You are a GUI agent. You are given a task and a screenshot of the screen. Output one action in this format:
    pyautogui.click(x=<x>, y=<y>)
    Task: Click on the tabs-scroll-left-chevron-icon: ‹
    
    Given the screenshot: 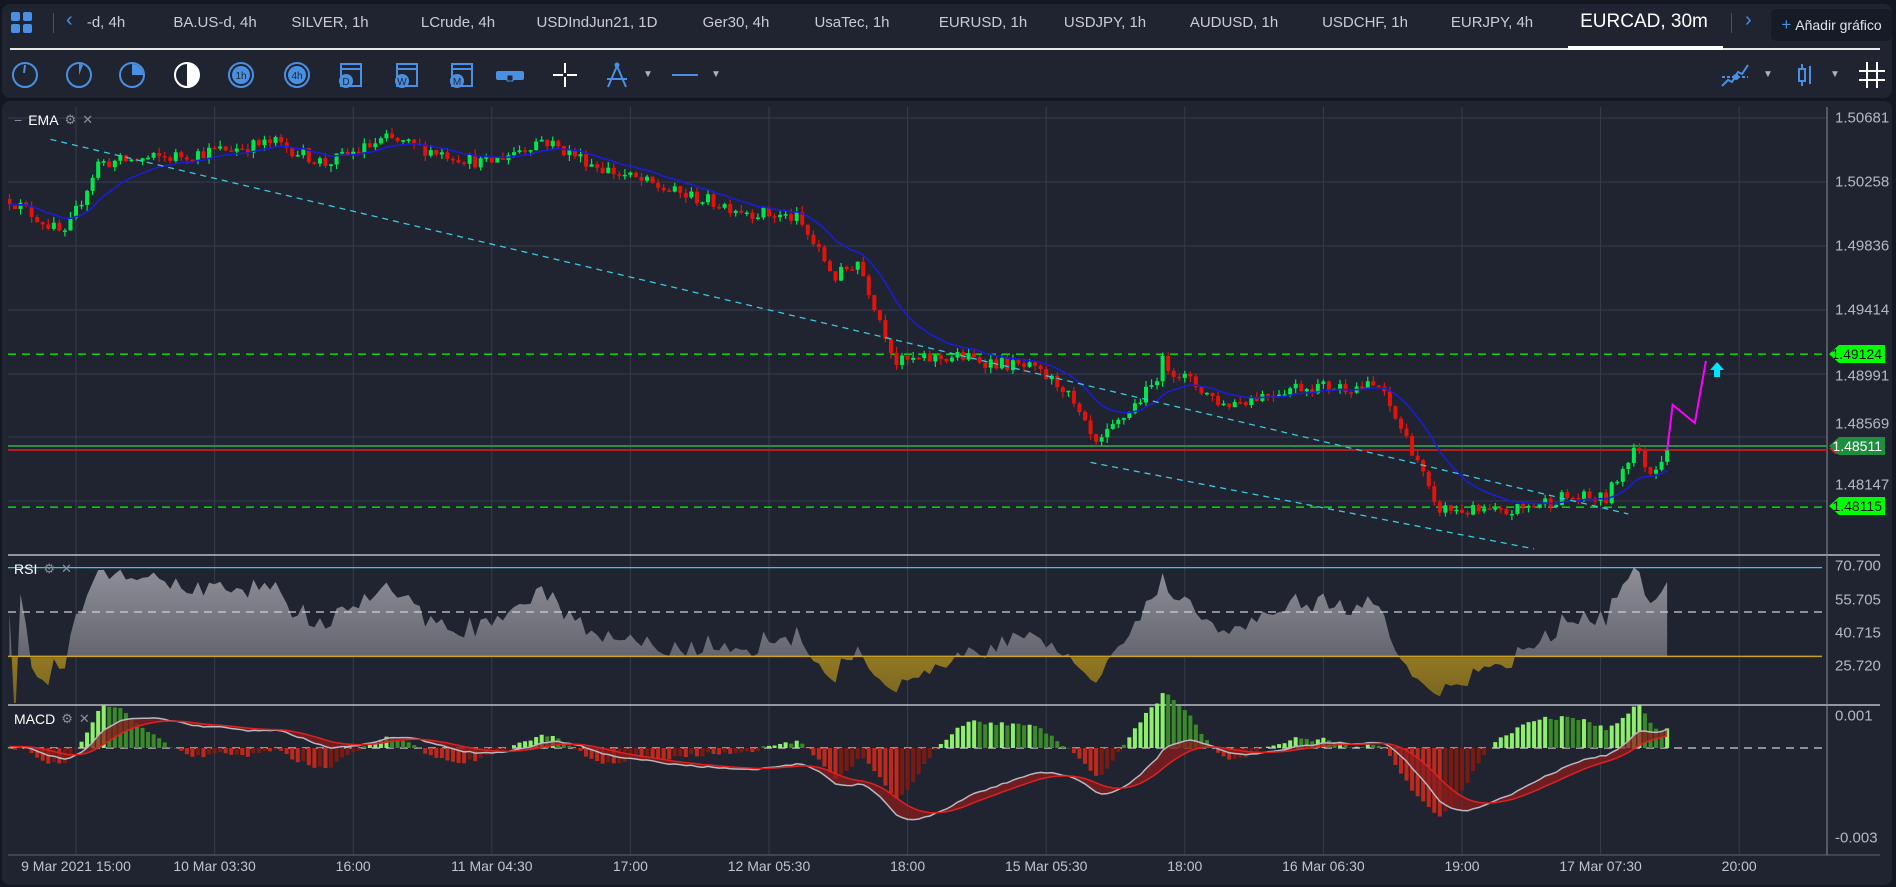 What is the action you would take?
    pyautogui.click(x=69, y=20)
    